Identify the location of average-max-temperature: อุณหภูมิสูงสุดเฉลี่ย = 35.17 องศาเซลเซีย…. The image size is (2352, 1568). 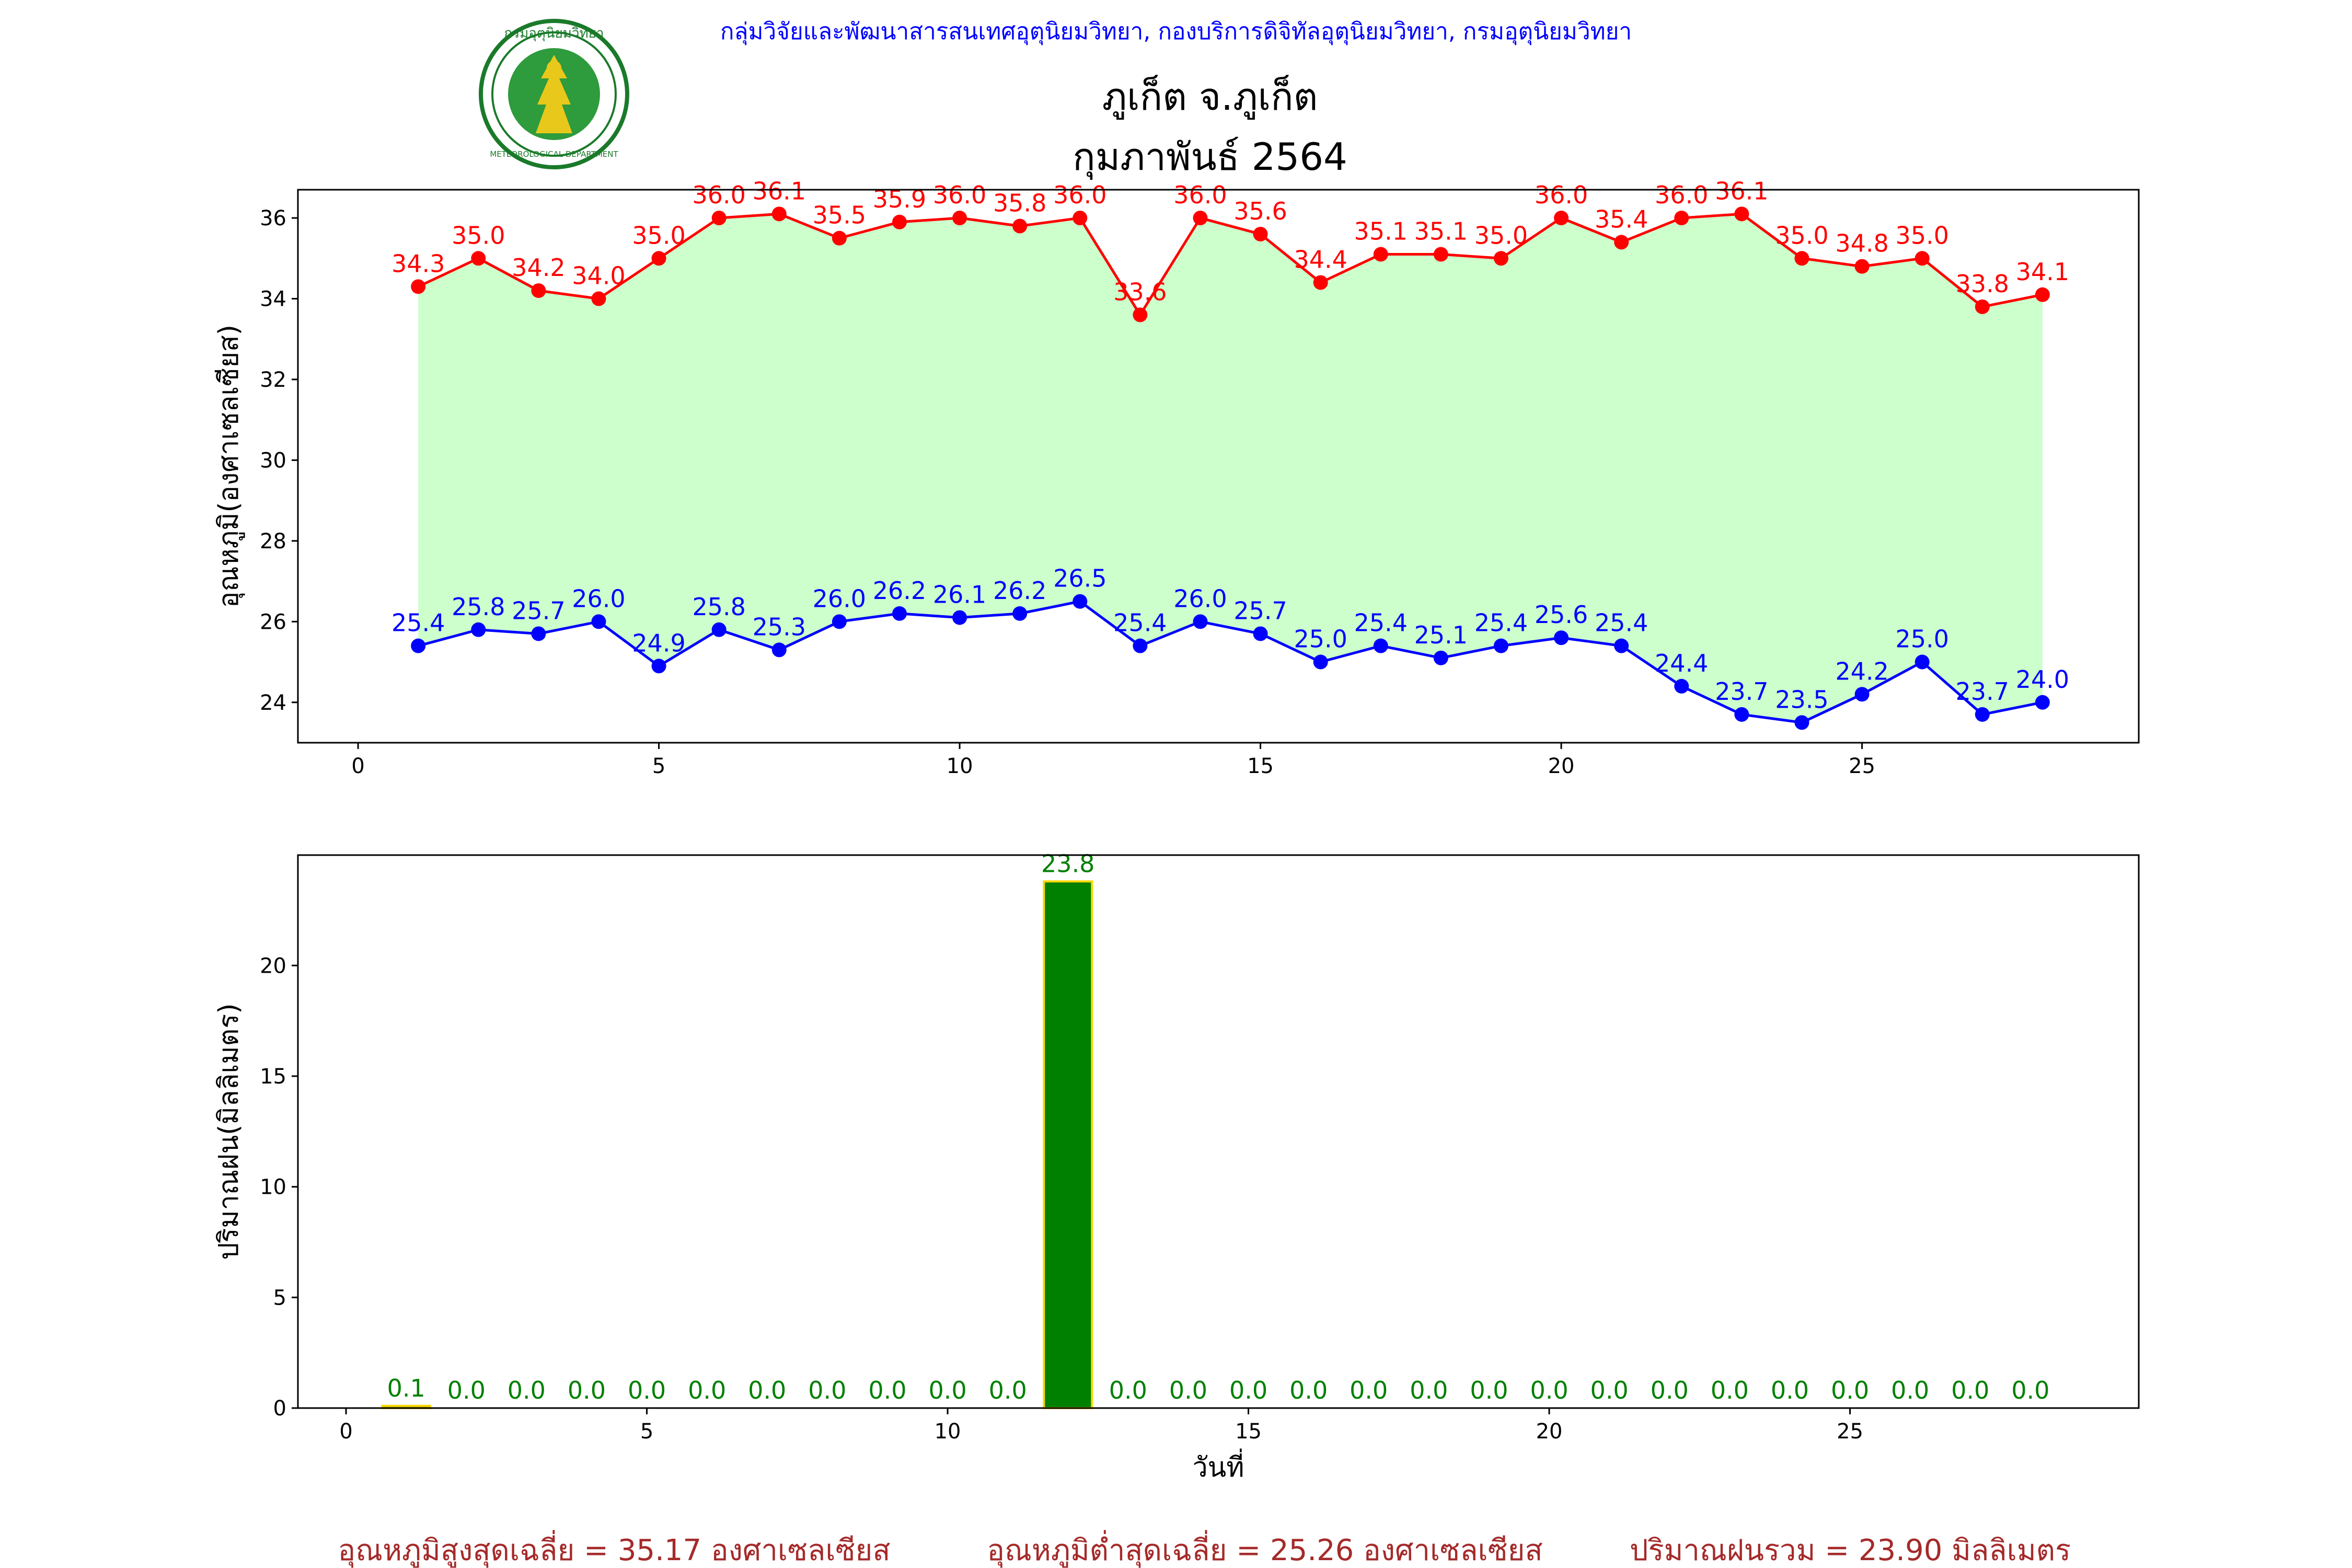
(614, 1549).